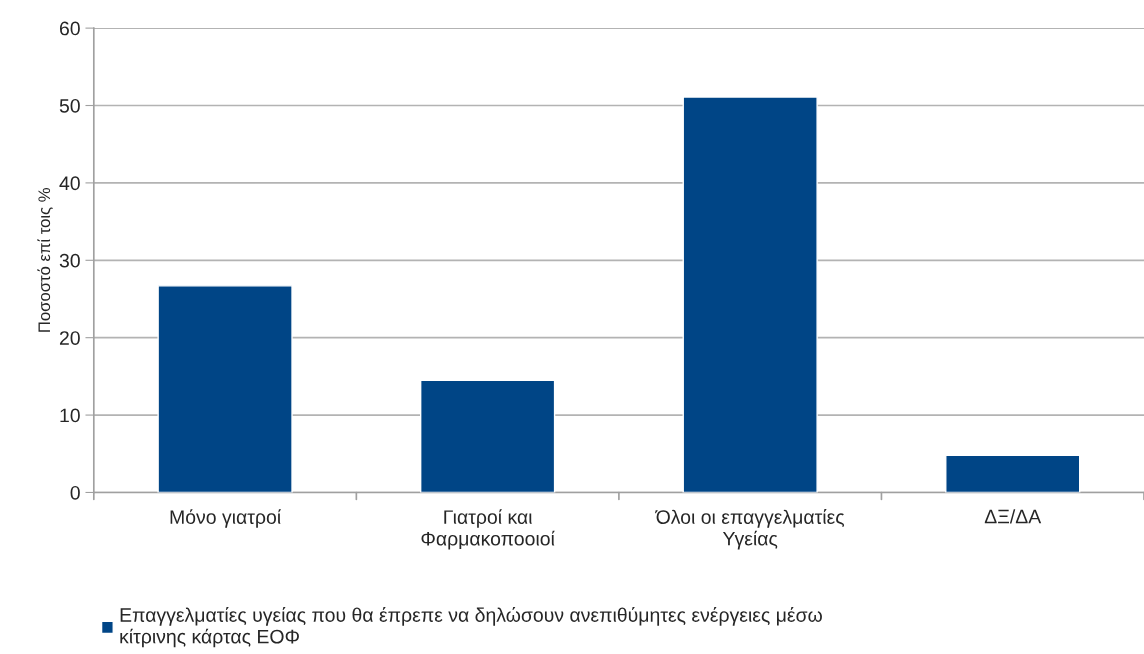 This screenshot has width=1144, height=654. Describe the element at coordinates (69, 338) in the screenshot. I see `y-tick-label: 20` at that location.